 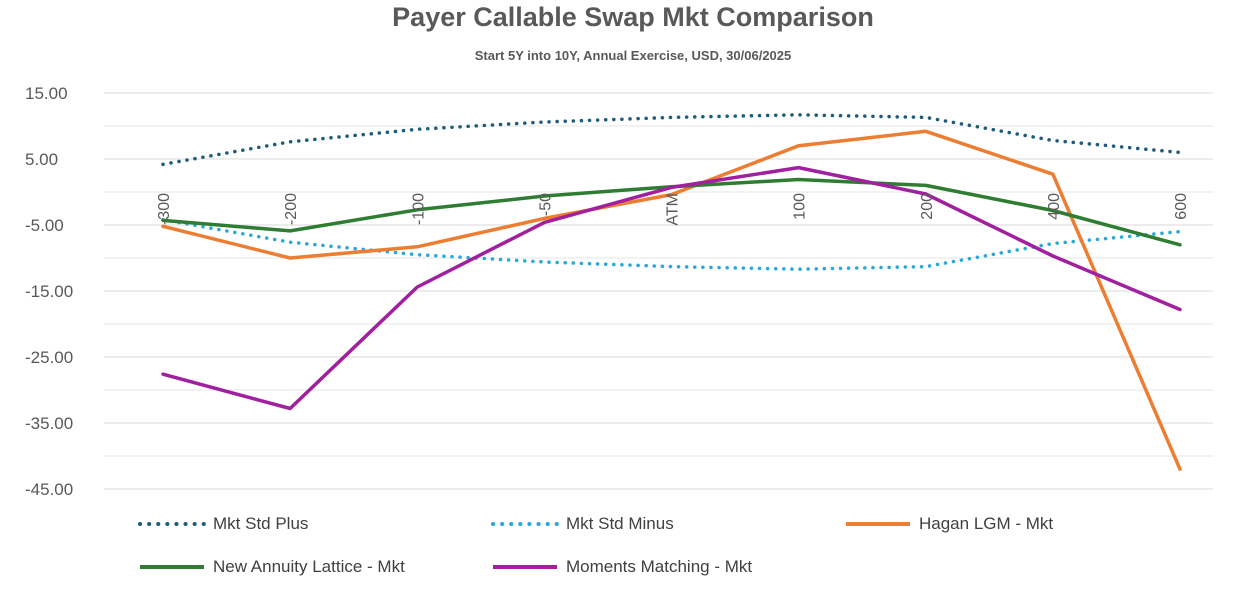 What do you see at coordinates (49, 357) in the screenshot?
I see `y-tick-label: -25.00` at bounding box center [49, 357].